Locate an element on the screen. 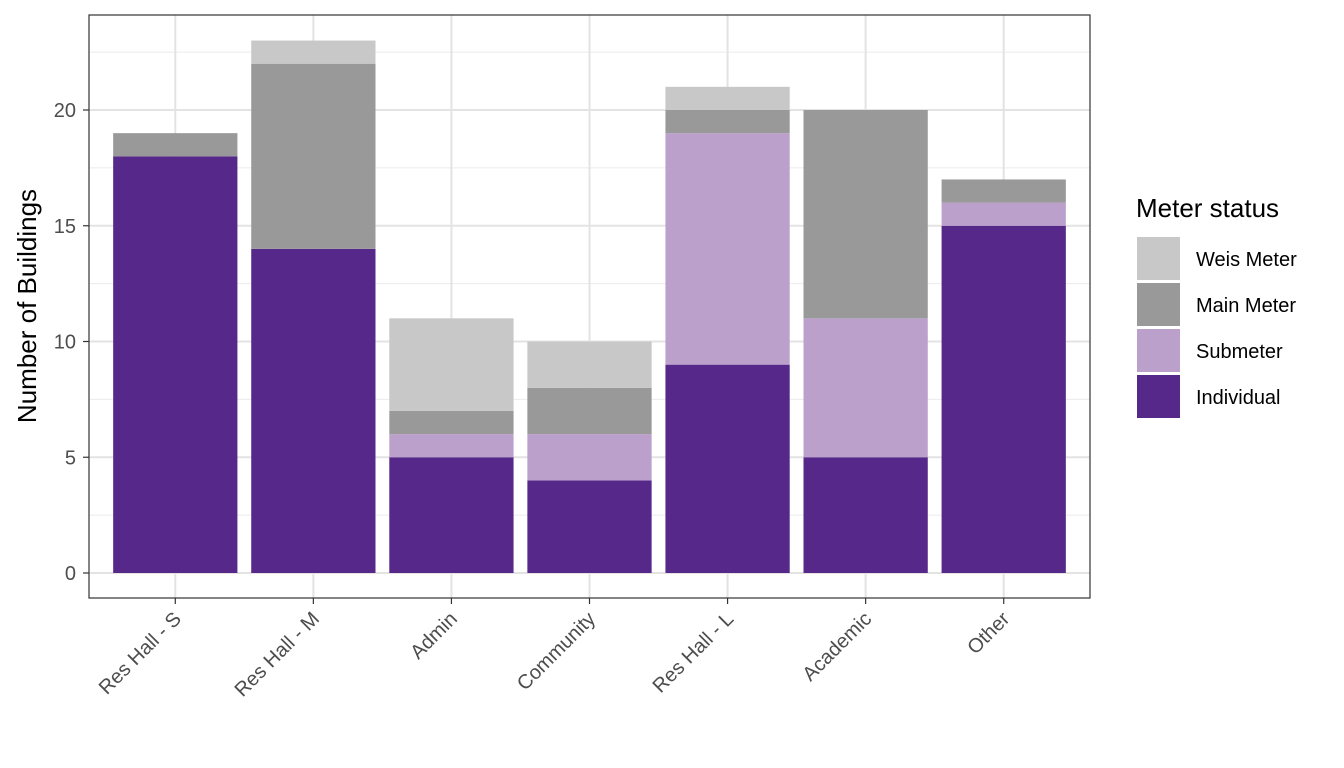 Image resolution: width=1344 pixels, height=768 pixels. bar-segment: Admin — Main Meter: 1 is located at coordinates (451, 422).